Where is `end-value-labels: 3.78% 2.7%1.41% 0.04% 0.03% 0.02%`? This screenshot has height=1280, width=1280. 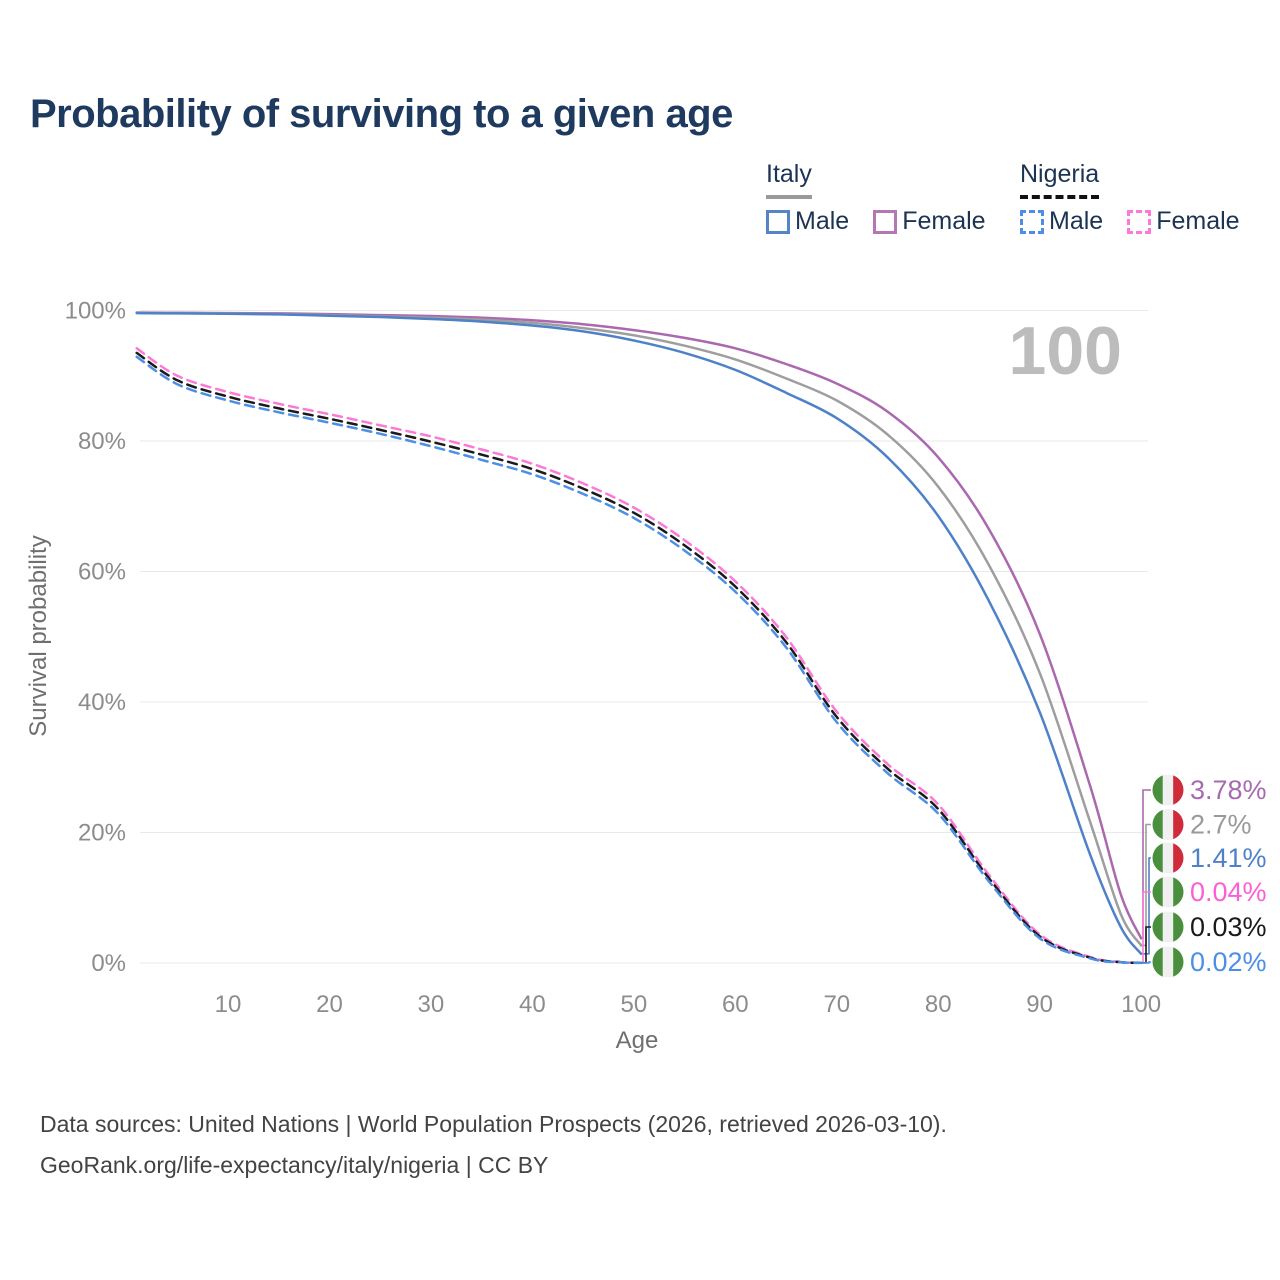
end-value-labels: 3.78% 2.7%1.41% 0.04% 0.03% 0.02% is located at coordinates (1204, 876).